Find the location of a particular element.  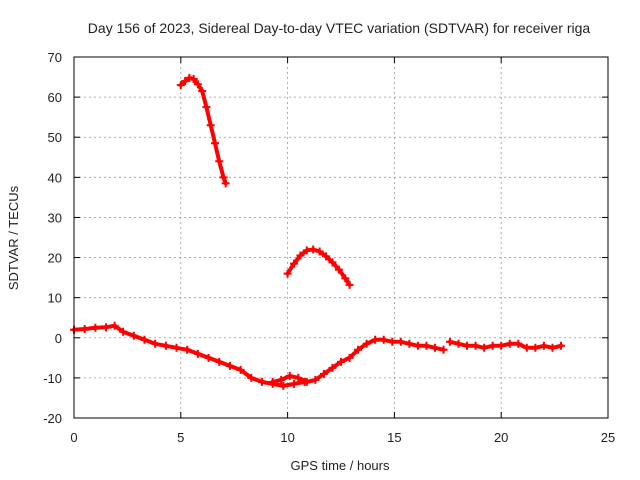

series-arc-mid is located at coordinates (318, 267).